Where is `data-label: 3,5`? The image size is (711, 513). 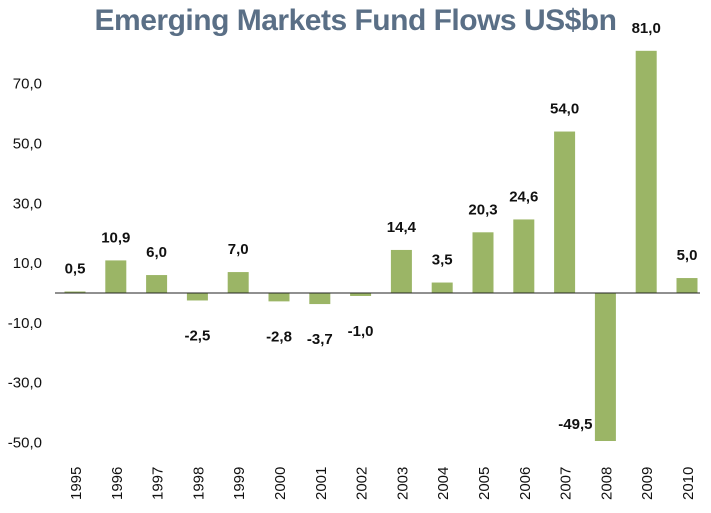 data-label: 3,5 is located at coordinates (442, 260).